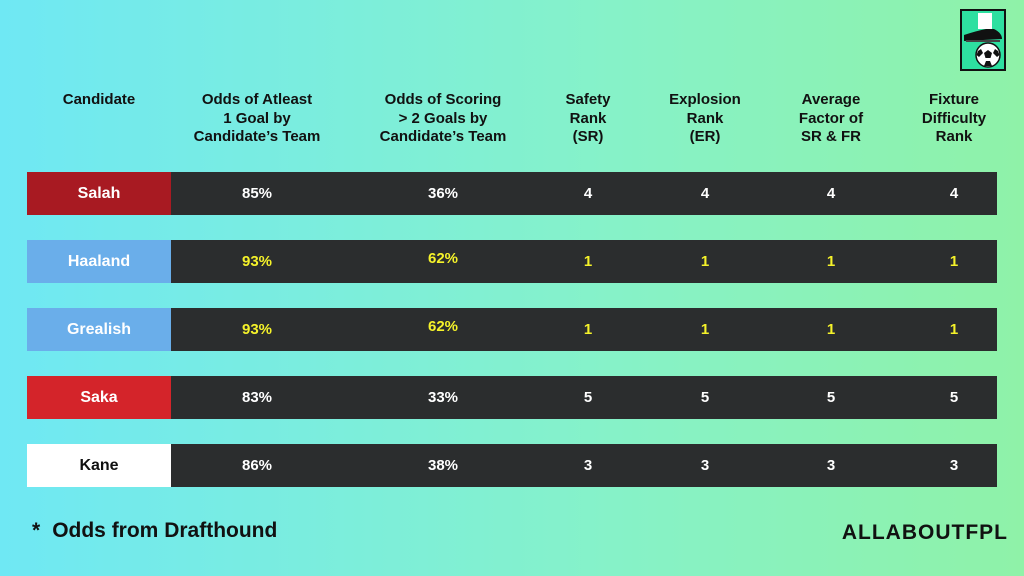 This screenshot has width=1024, height=576. I want to click on row-values: 83% 33% 5 5 5 5, so click(584, 397).